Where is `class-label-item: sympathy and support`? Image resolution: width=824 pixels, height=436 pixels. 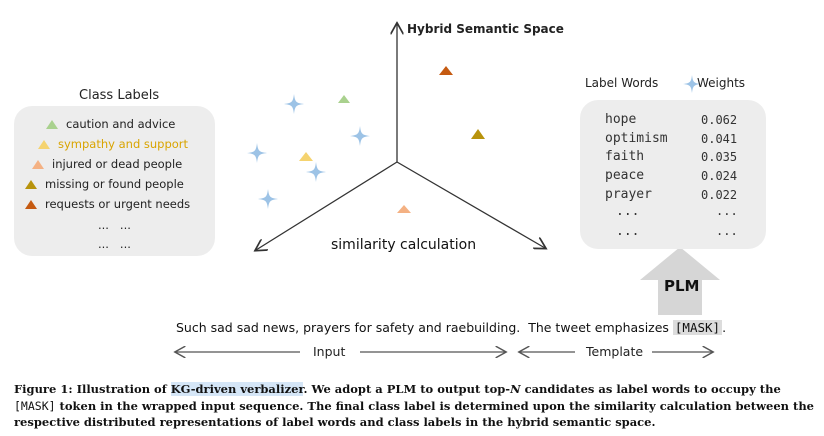
class-label-item: sympathy and support is located at coordinates (113, 144).